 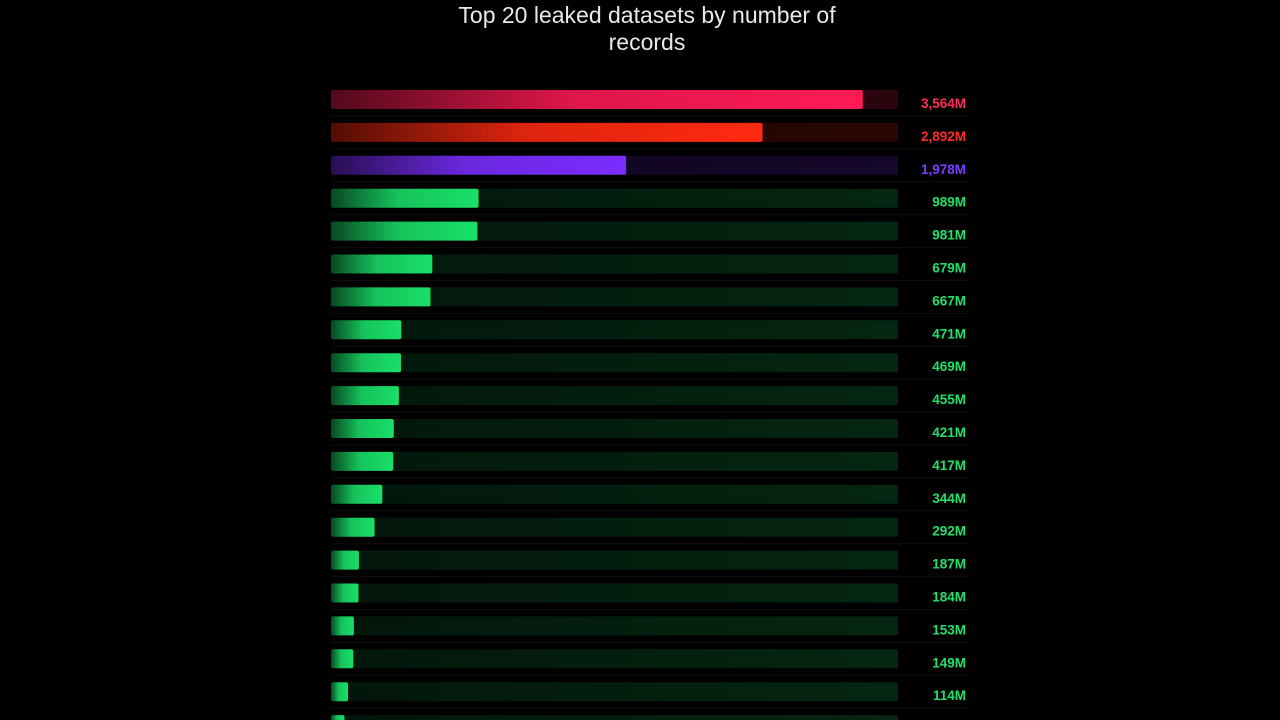 What do you see at coordinates (949, 432) in the screenshot?
I see `value-label: 421M` at bounding box center [949, 432].